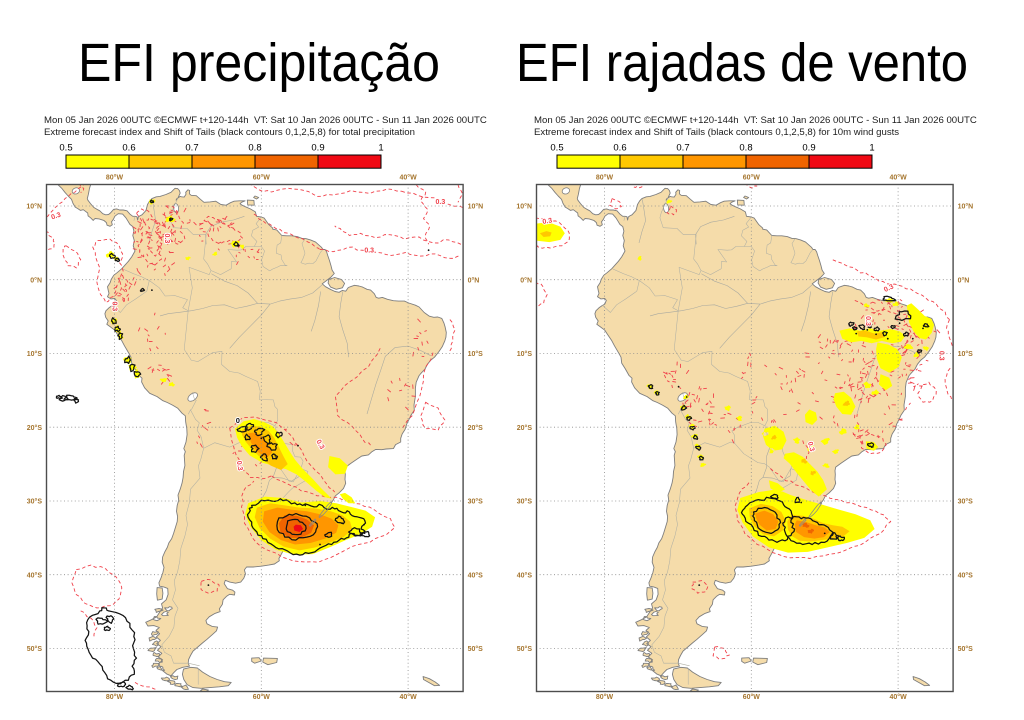 The height and width of the screenshot is (720, 1024). I want to click on svg-text: 0, so click(237, 420).